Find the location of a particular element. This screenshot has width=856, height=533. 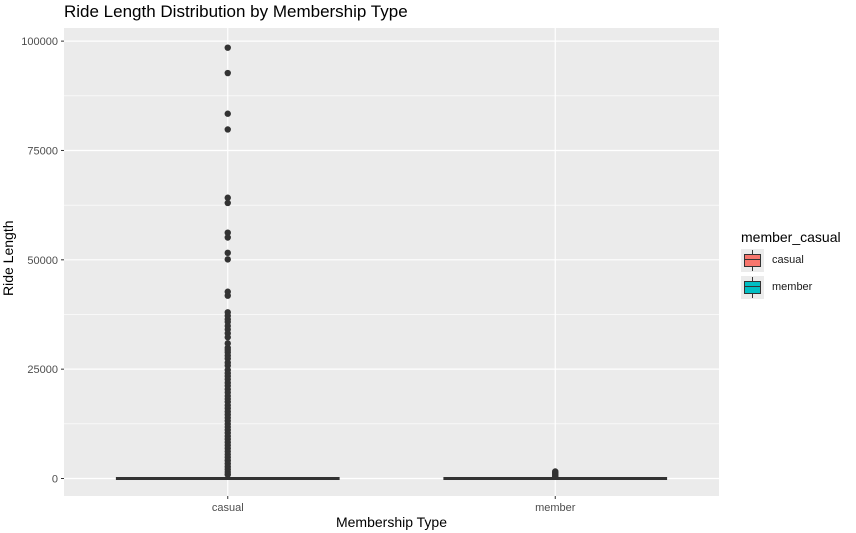

legend-label-member: member is located at coordinates (792, 287).